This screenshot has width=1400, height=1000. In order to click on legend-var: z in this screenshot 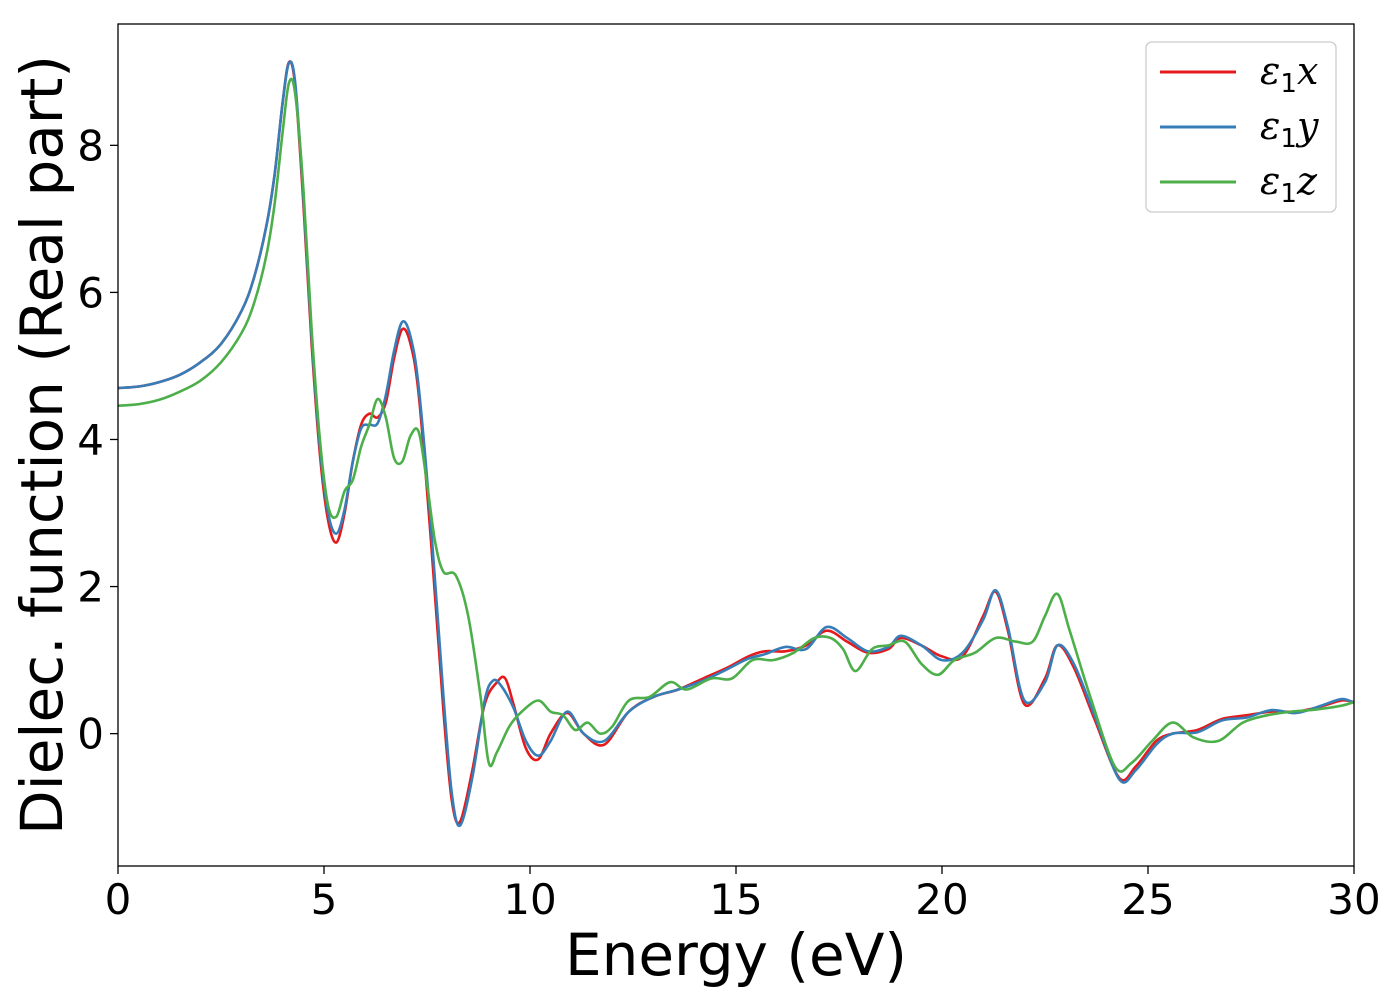, I will do `click(1307, 181)`.